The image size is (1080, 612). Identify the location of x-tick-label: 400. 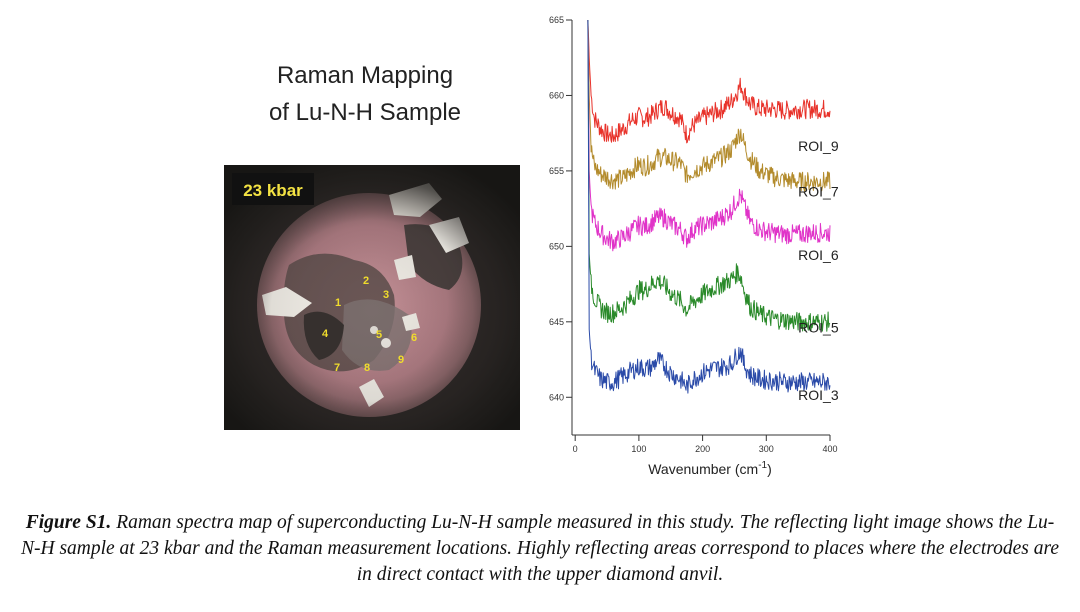
(829, 449).